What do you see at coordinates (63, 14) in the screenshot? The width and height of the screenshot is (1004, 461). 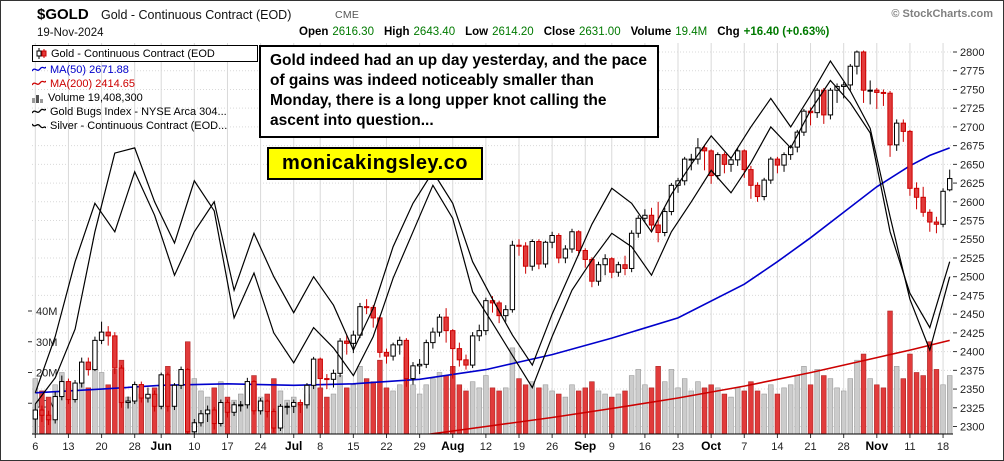 I see `symbol: $GOLD` at bounding box center [63, 14].